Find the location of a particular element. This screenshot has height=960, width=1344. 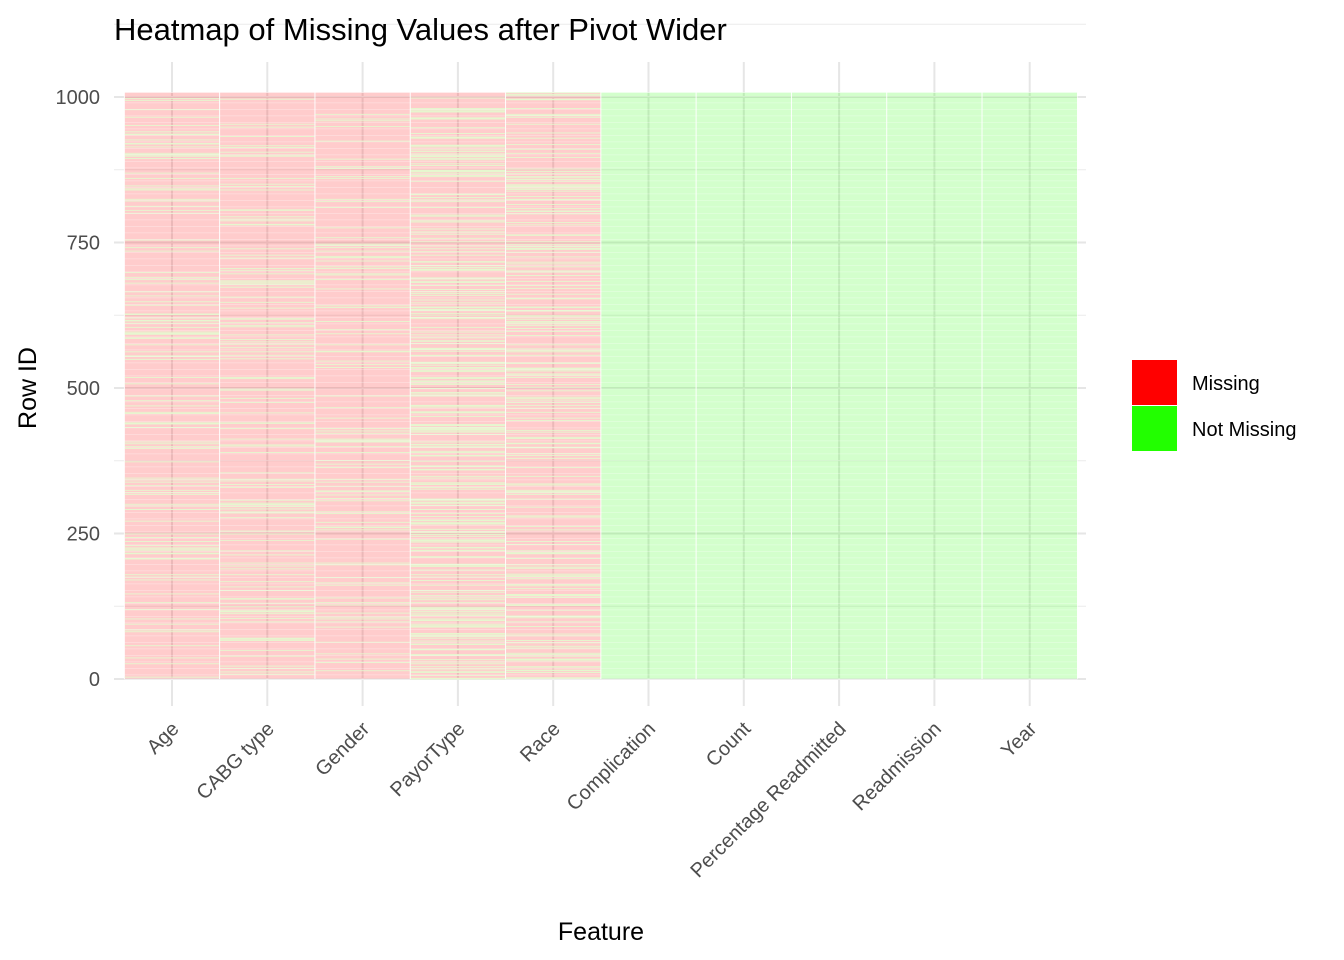

x-tick-label: Race is located at coordinates (540, 742).